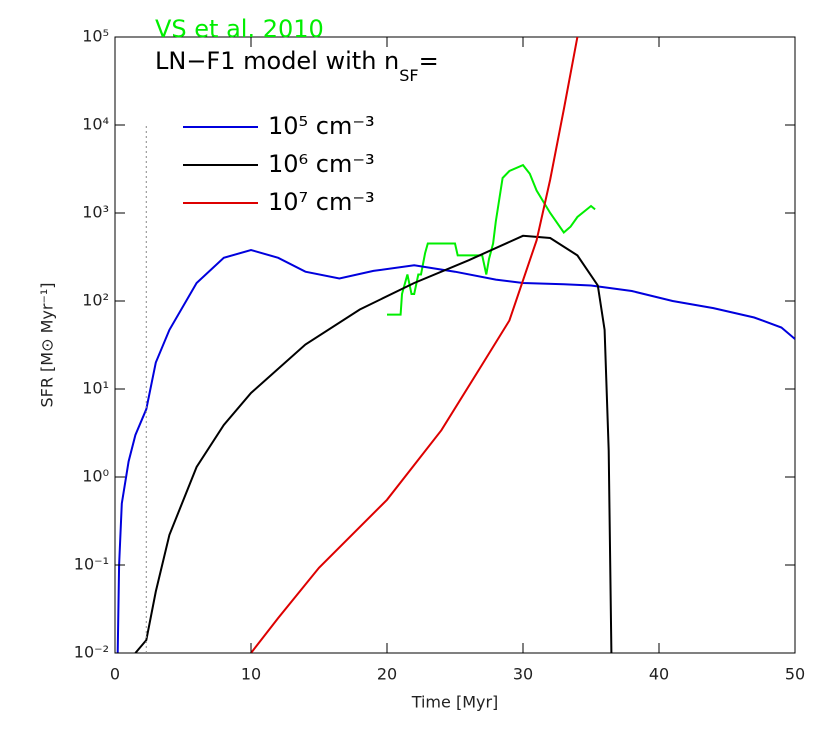 This screenshot has height=730, width=830. I want to click on x-tick-label: 0, so click(115, 674).